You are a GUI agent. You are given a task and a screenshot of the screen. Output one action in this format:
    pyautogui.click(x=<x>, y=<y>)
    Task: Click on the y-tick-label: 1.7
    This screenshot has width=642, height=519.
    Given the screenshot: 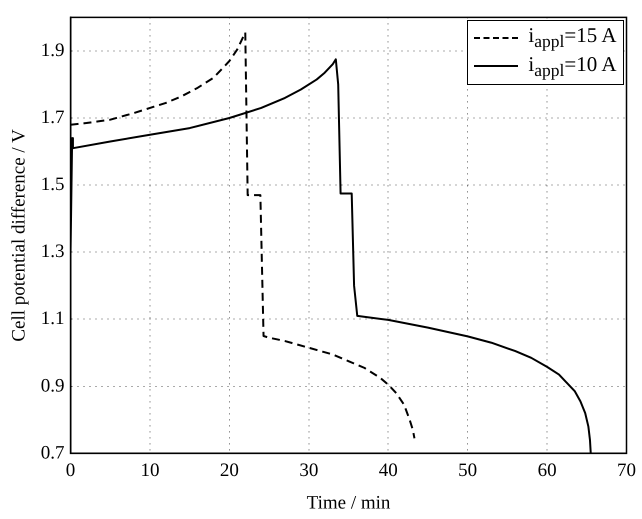 What is the action you would take?
    pyautogui.click(x=52, y=117)
    